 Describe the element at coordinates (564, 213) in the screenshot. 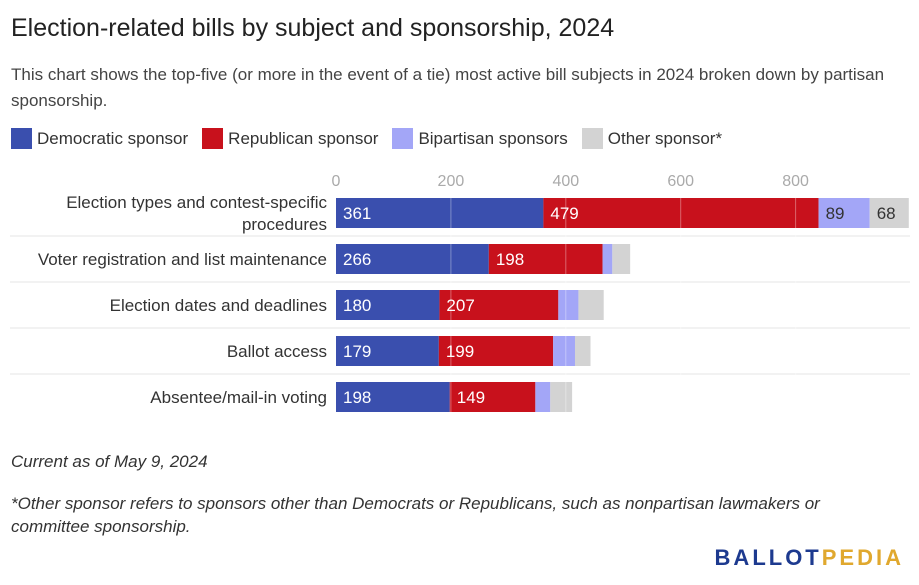

I see `data-label: 479` at that location.